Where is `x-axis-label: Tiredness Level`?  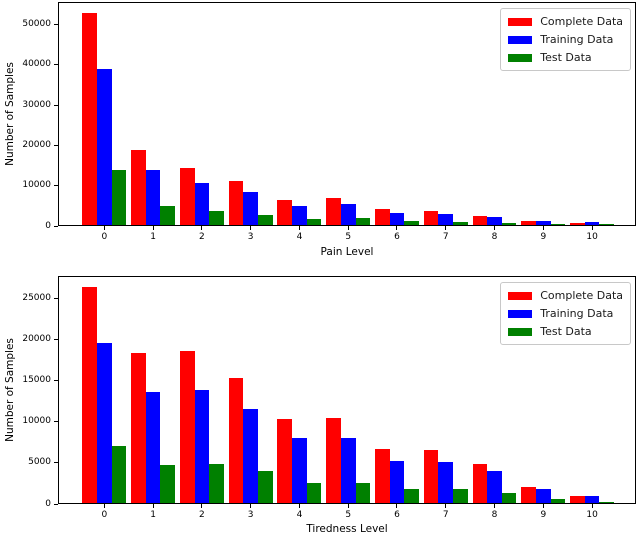
x-axis-label: Tiredness Level is located at coordinates (347, 529).